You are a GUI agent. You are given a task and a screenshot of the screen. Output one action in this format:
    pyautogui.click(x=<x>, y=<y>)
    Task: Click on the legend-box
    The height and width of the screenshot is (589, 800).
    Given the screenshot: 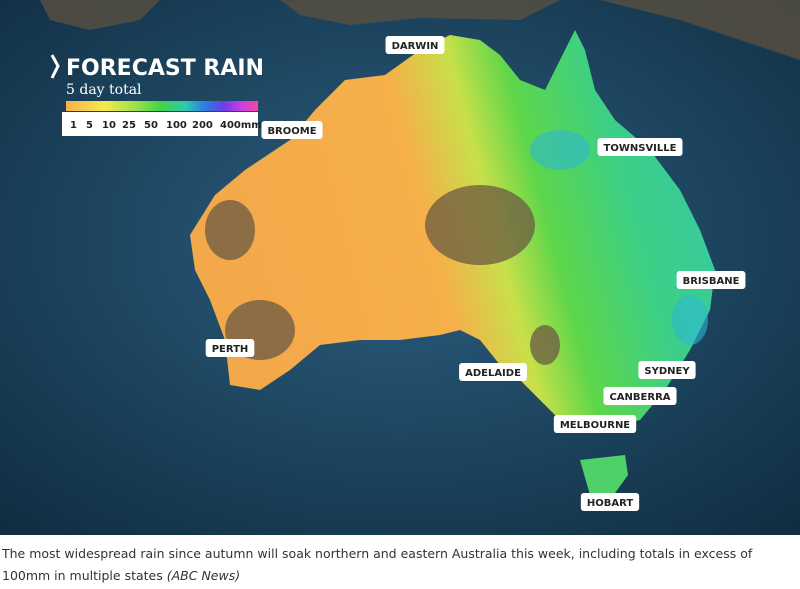 What is the action you would take?
    pyautogui.click(x=160, y=124)
    